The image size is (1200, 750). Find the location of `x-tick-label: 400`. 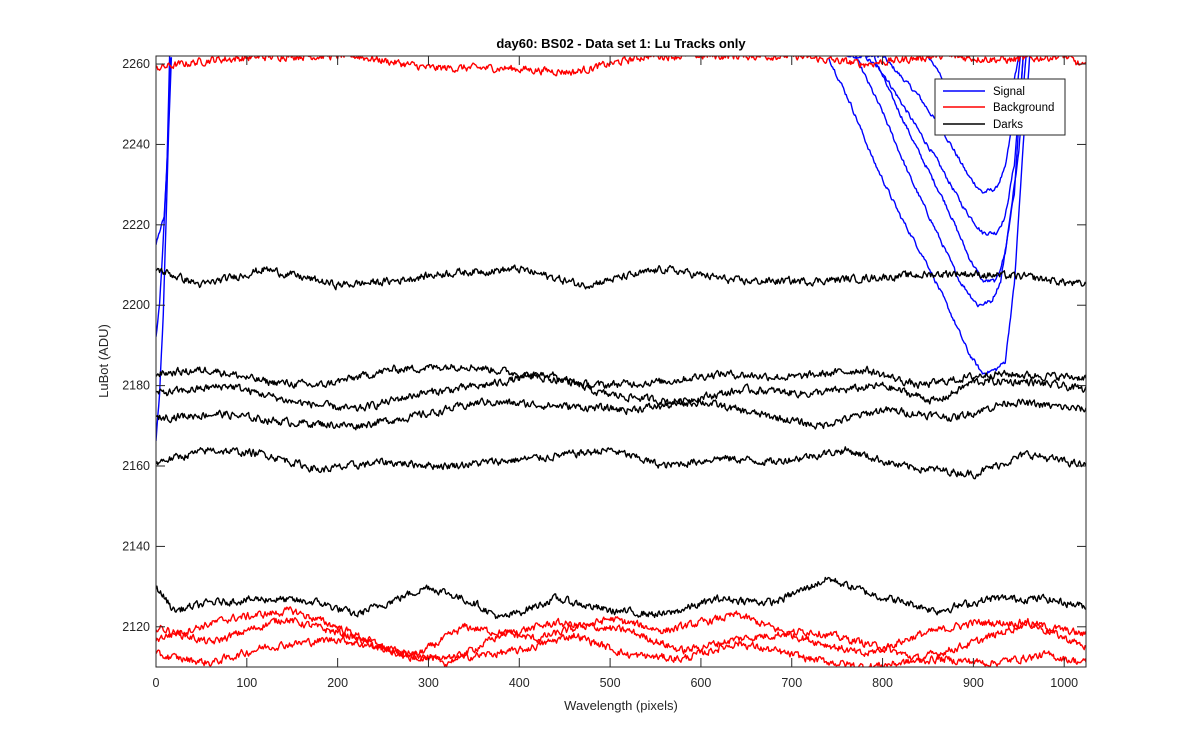

x-tick-label: 400 is located at coordinates (519, 683).